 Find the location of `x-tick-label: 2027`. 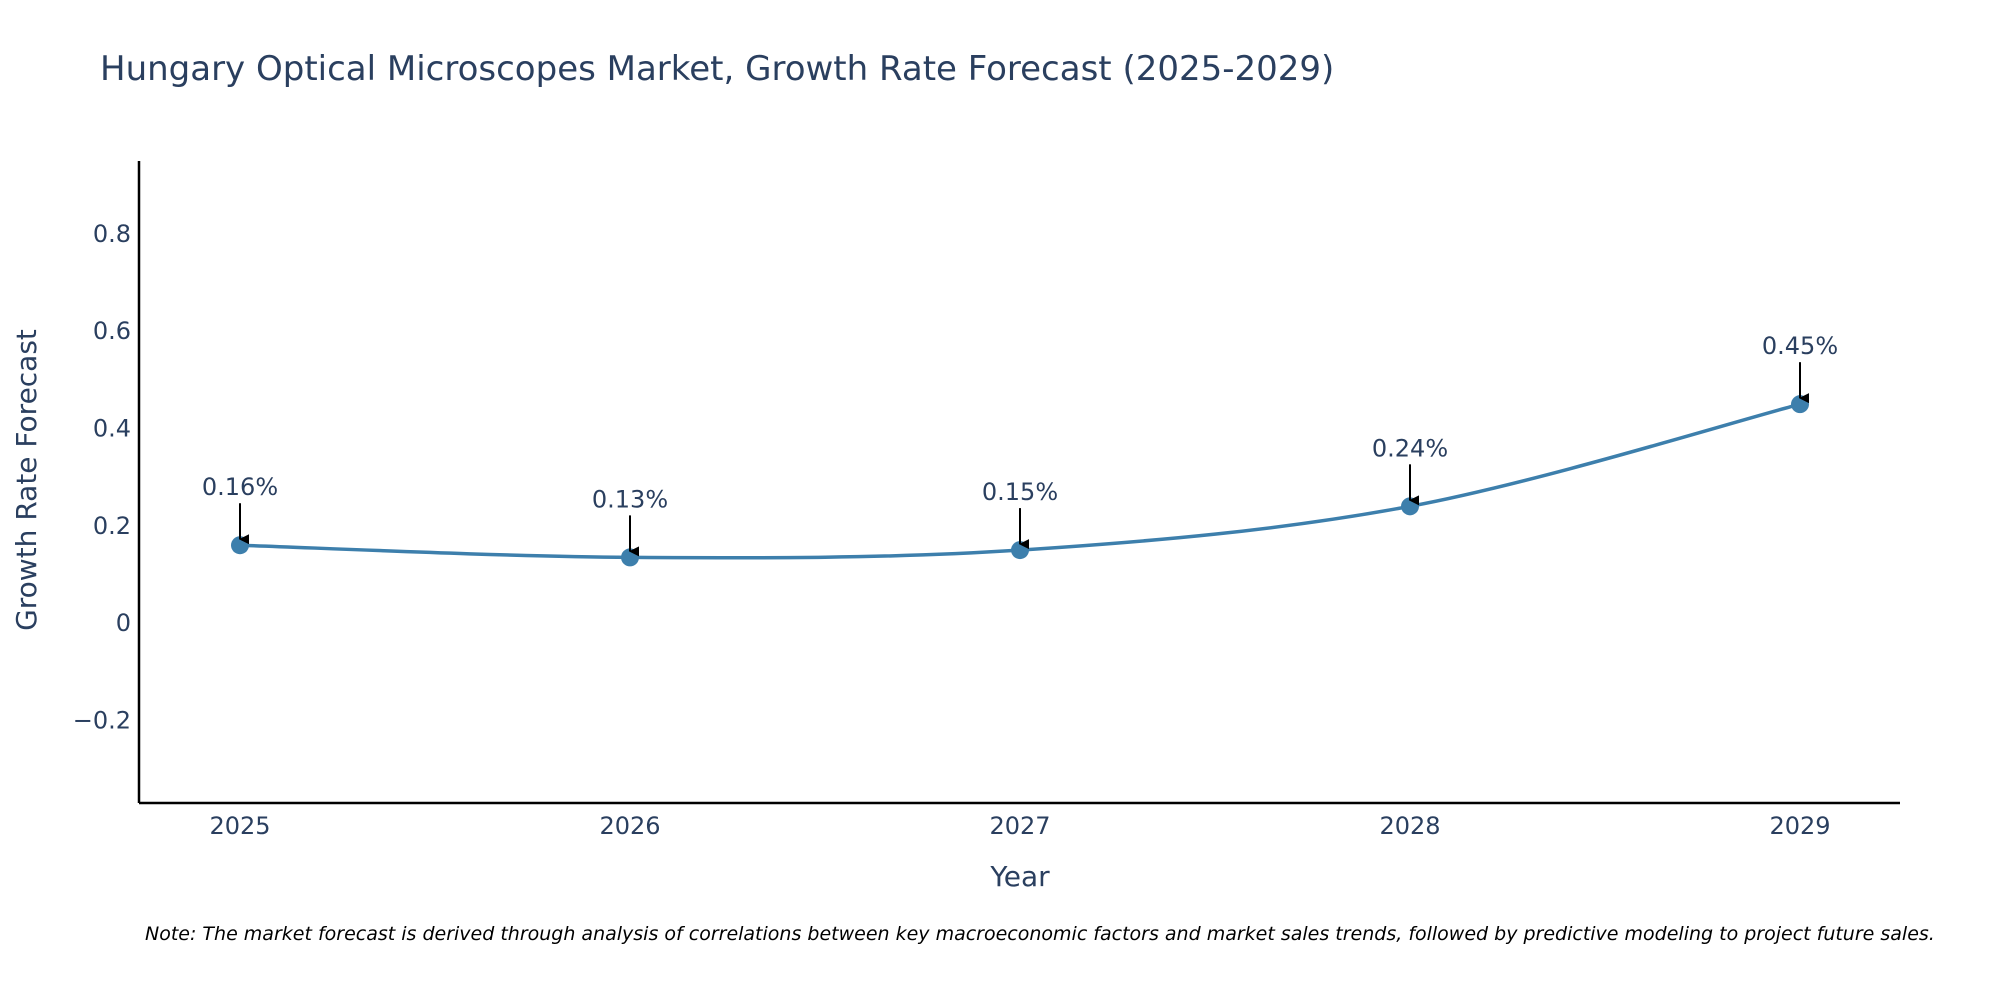

x-tick-label: 2027 is located at coordinates (1019, 826).